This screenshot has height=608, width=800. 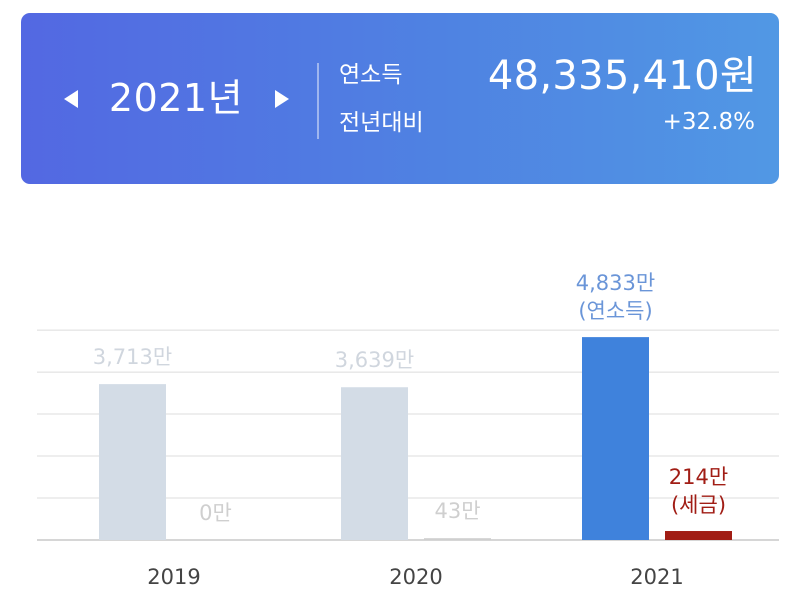 I want to click on x-tick-label: 2019, so click(x=173, y=577).